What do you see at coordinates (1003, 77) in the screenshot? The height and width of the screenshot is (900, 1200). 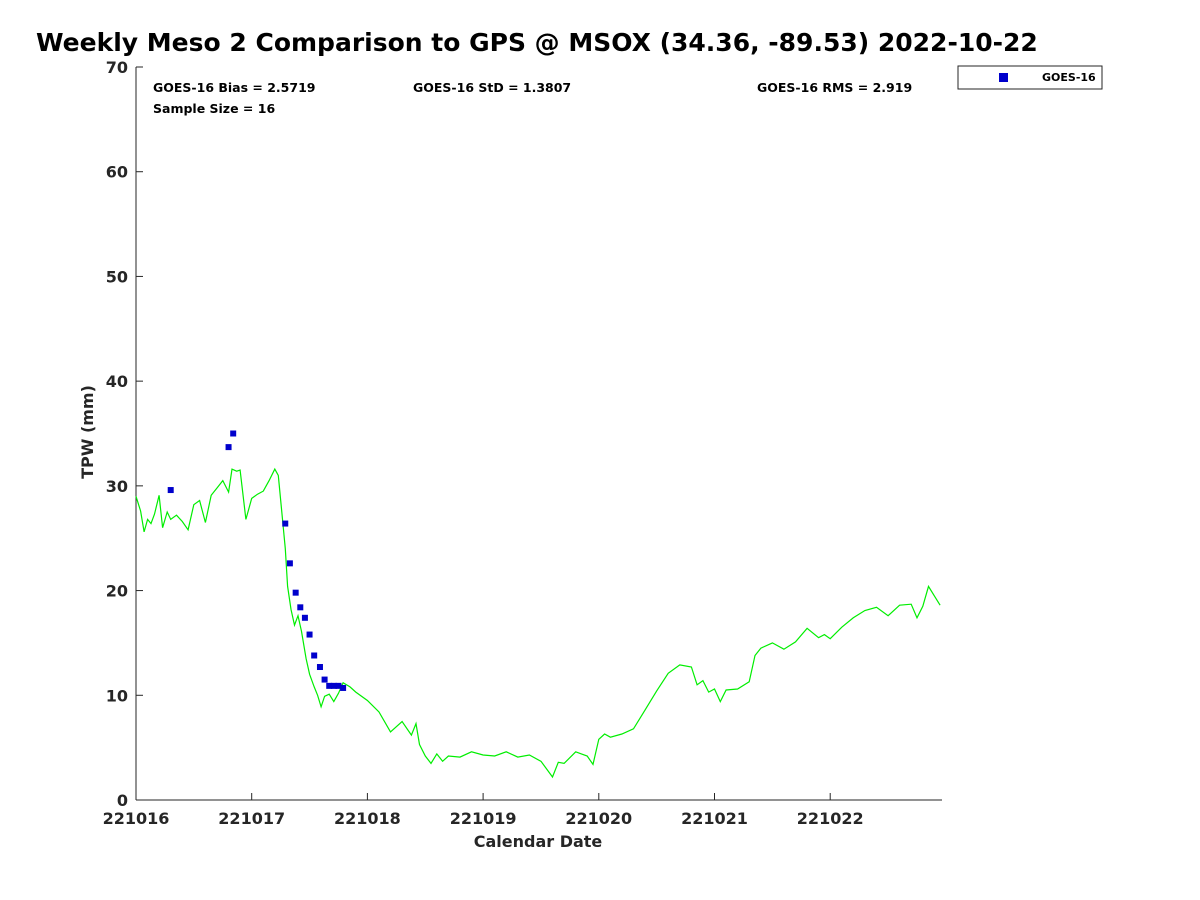 I see `legend-marker` at bounding box center [1003, 77].